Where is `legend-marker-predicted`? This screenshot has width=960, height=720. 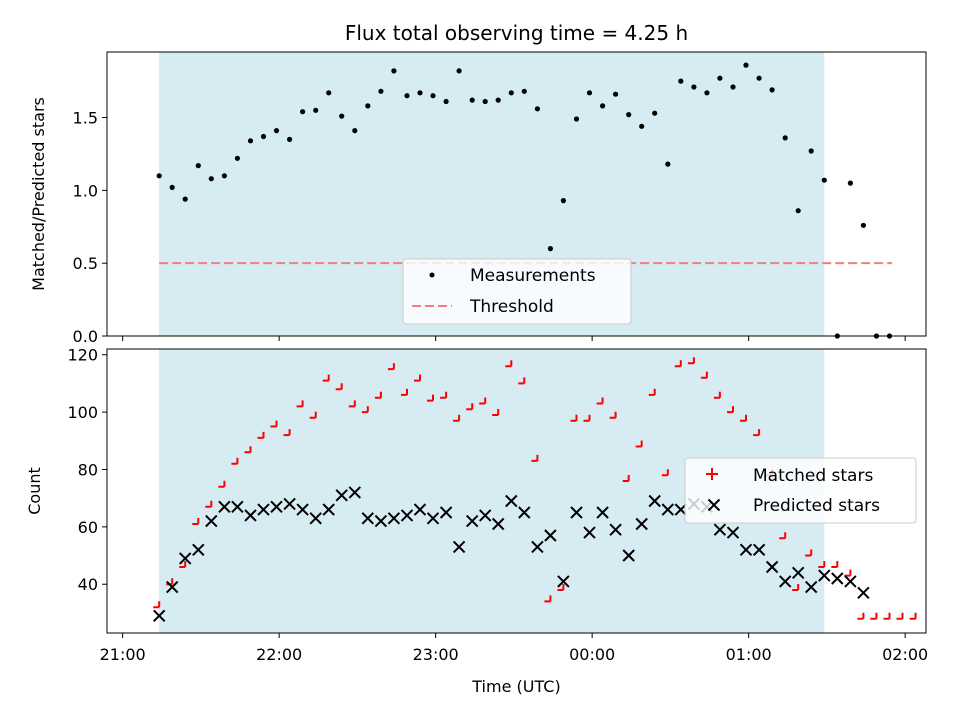 legend-marker-predicted is located at coordinates (714, 505).